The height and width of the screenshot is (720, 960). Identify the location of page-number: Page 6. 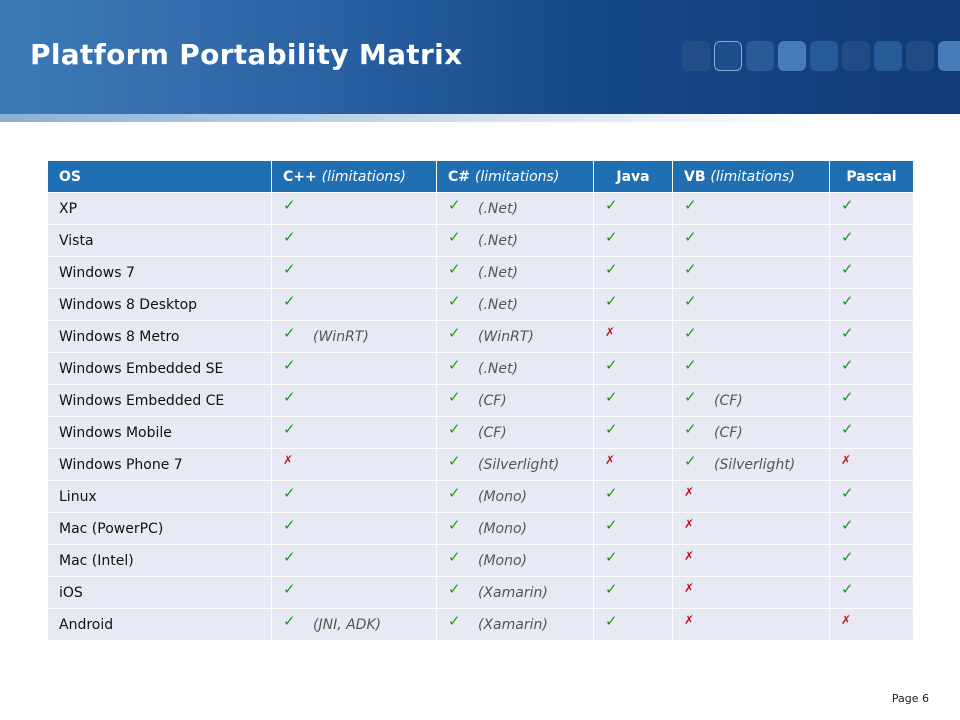
(910, 698).